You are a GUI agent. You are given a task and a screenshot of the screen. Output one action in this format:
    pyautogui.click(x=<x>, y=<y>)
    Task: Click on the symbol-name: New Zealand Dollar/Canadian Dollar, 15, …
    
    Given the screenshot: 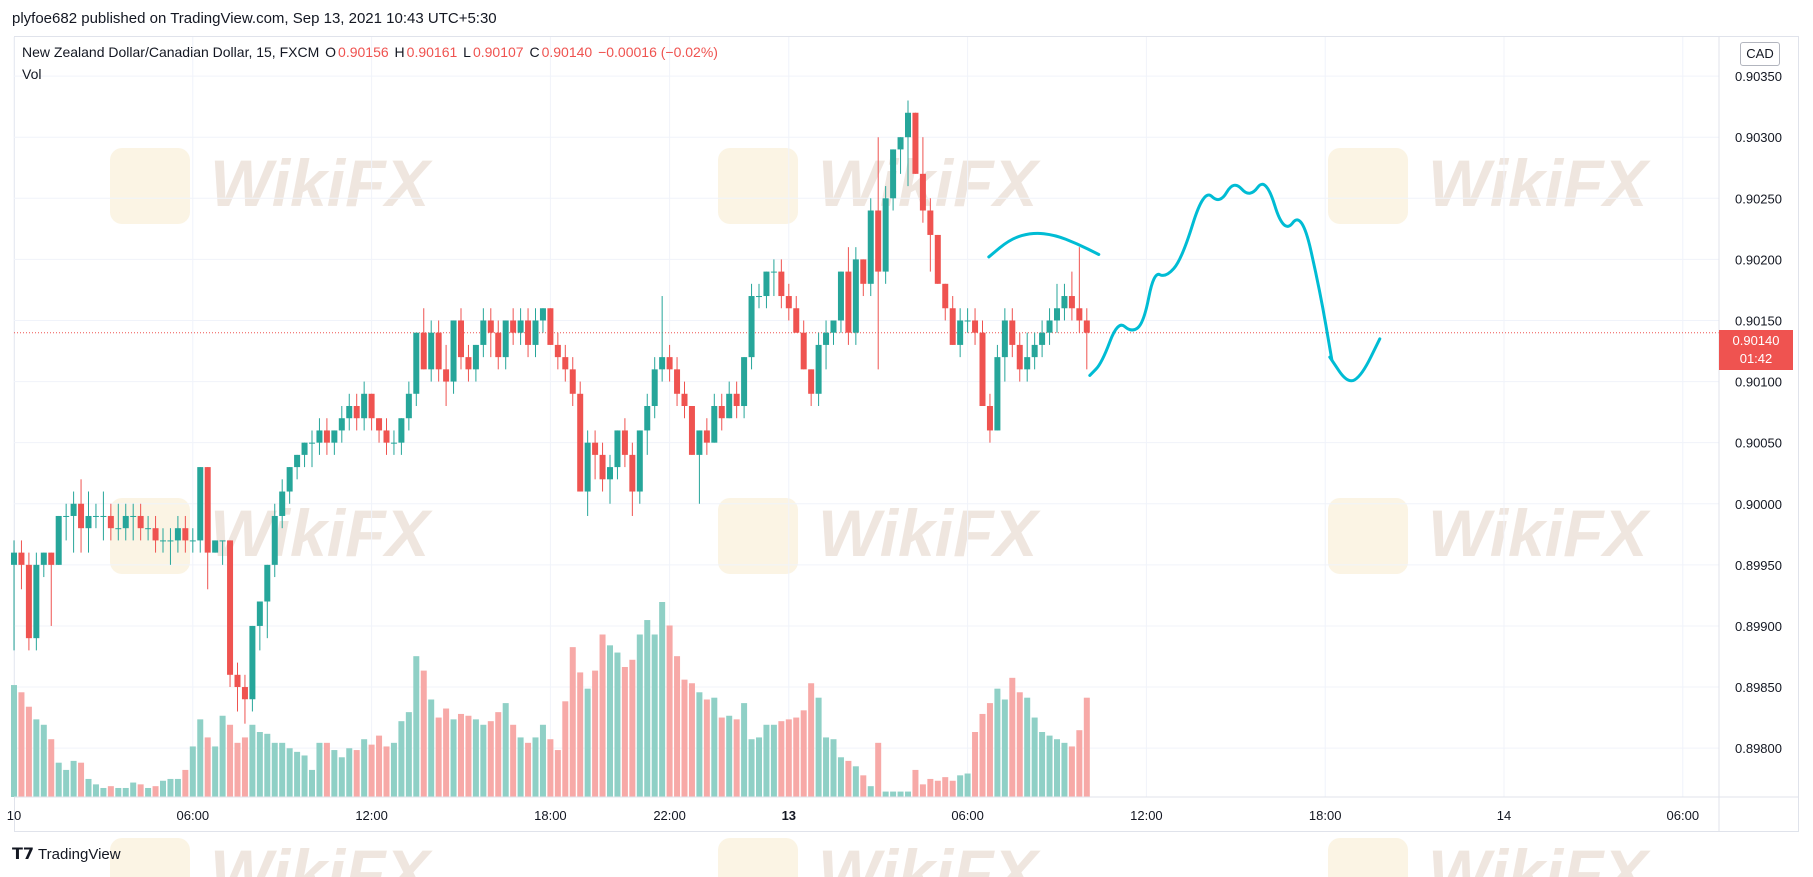 What is the action you would take?
    pyautogui.click(x=171, y=52)
    